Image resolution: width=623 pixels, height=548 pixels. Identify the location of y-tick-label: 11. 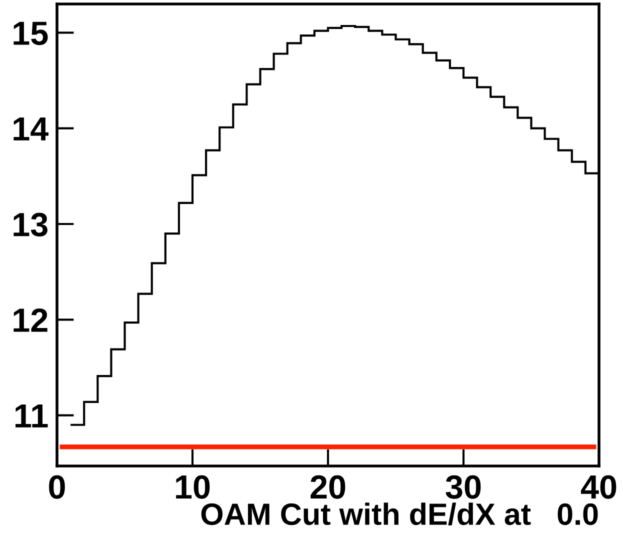
(32, 416).